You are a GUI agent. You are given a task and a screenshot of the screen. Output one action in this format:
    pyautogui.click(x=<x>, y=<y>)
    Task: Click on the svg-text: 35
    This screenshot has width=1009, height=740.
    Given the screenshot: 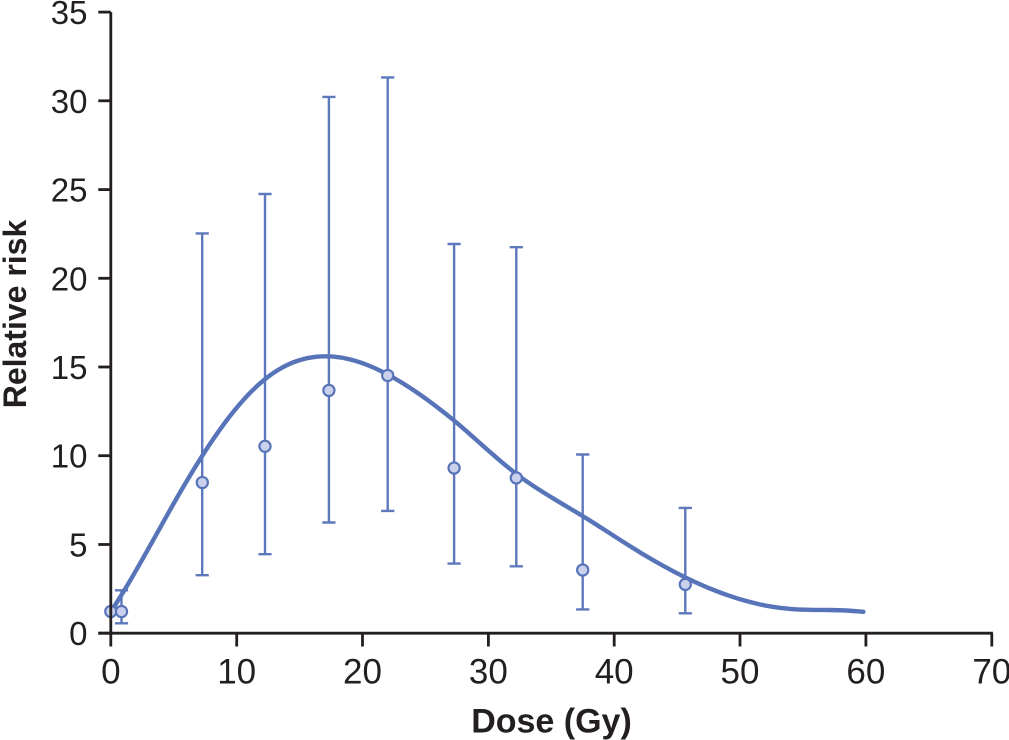 What is the action you would take?
    pyautogui.click(x=69, y=15)
    